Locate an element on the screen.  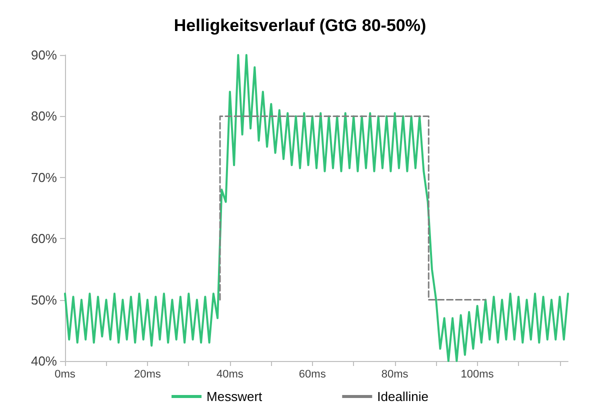
chart-title: Helligkeitsverlauf (GtG 80-50%) is located at coordinates (300, 25).